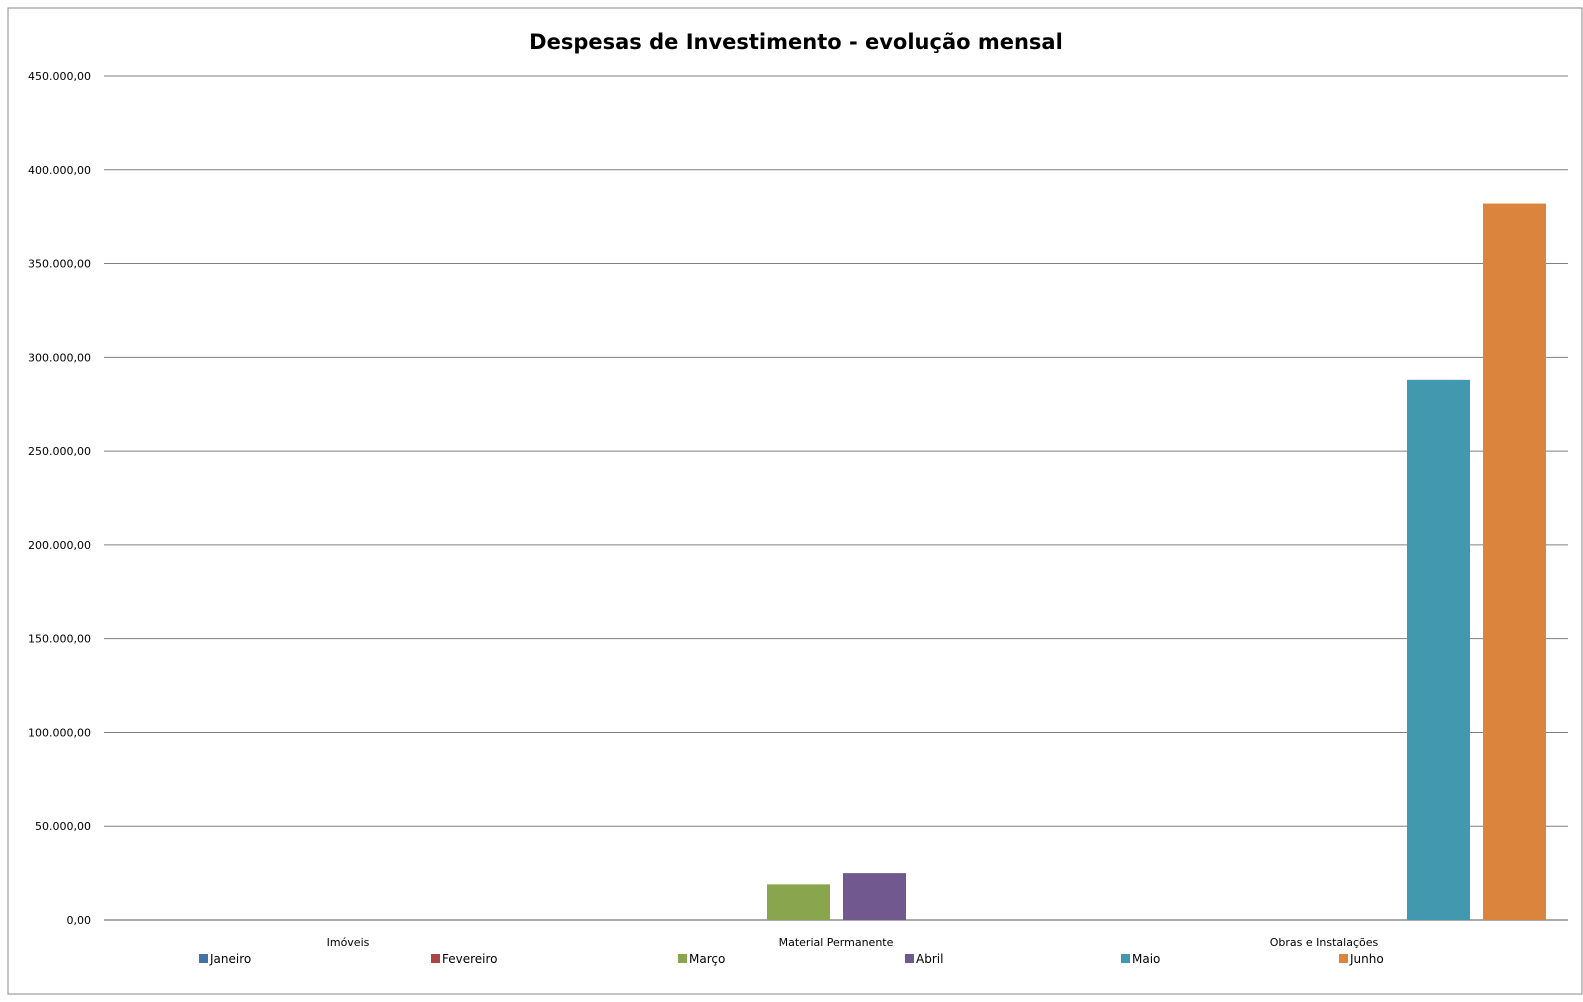 The image size is (1583, 1002). What do you see at coordinates (1146, 959) in the screenshot?
I see `legend-label: Maio` at bounding box center [1146, 959].